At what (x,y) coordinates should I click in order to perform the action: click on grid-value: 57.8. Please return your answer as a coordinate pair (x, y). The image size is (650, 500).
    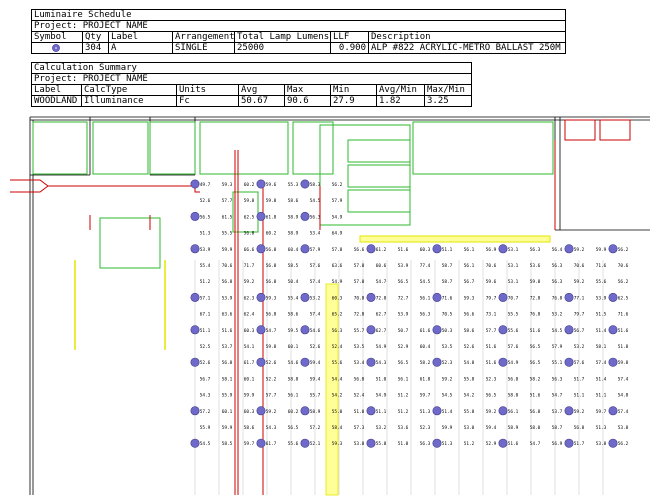
    Looking at the image, I should click on (359, 282).